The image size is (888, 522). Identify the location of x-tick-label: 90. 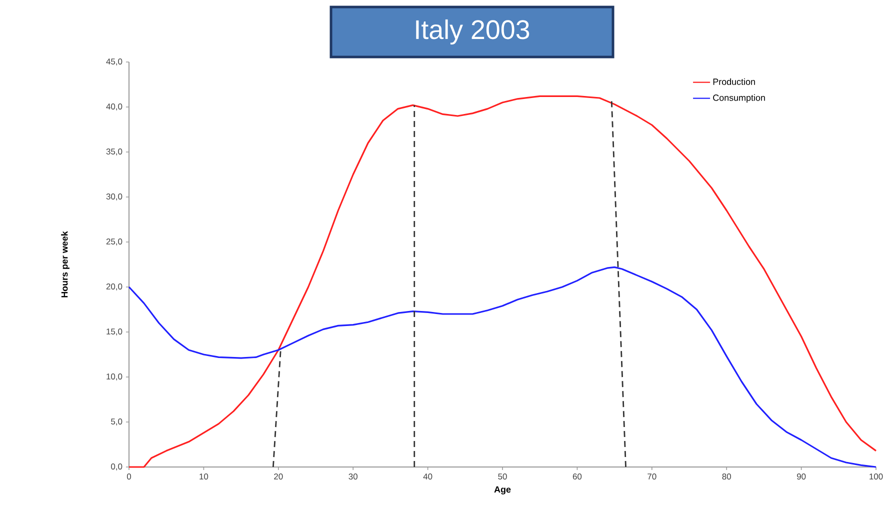
(801, 477).